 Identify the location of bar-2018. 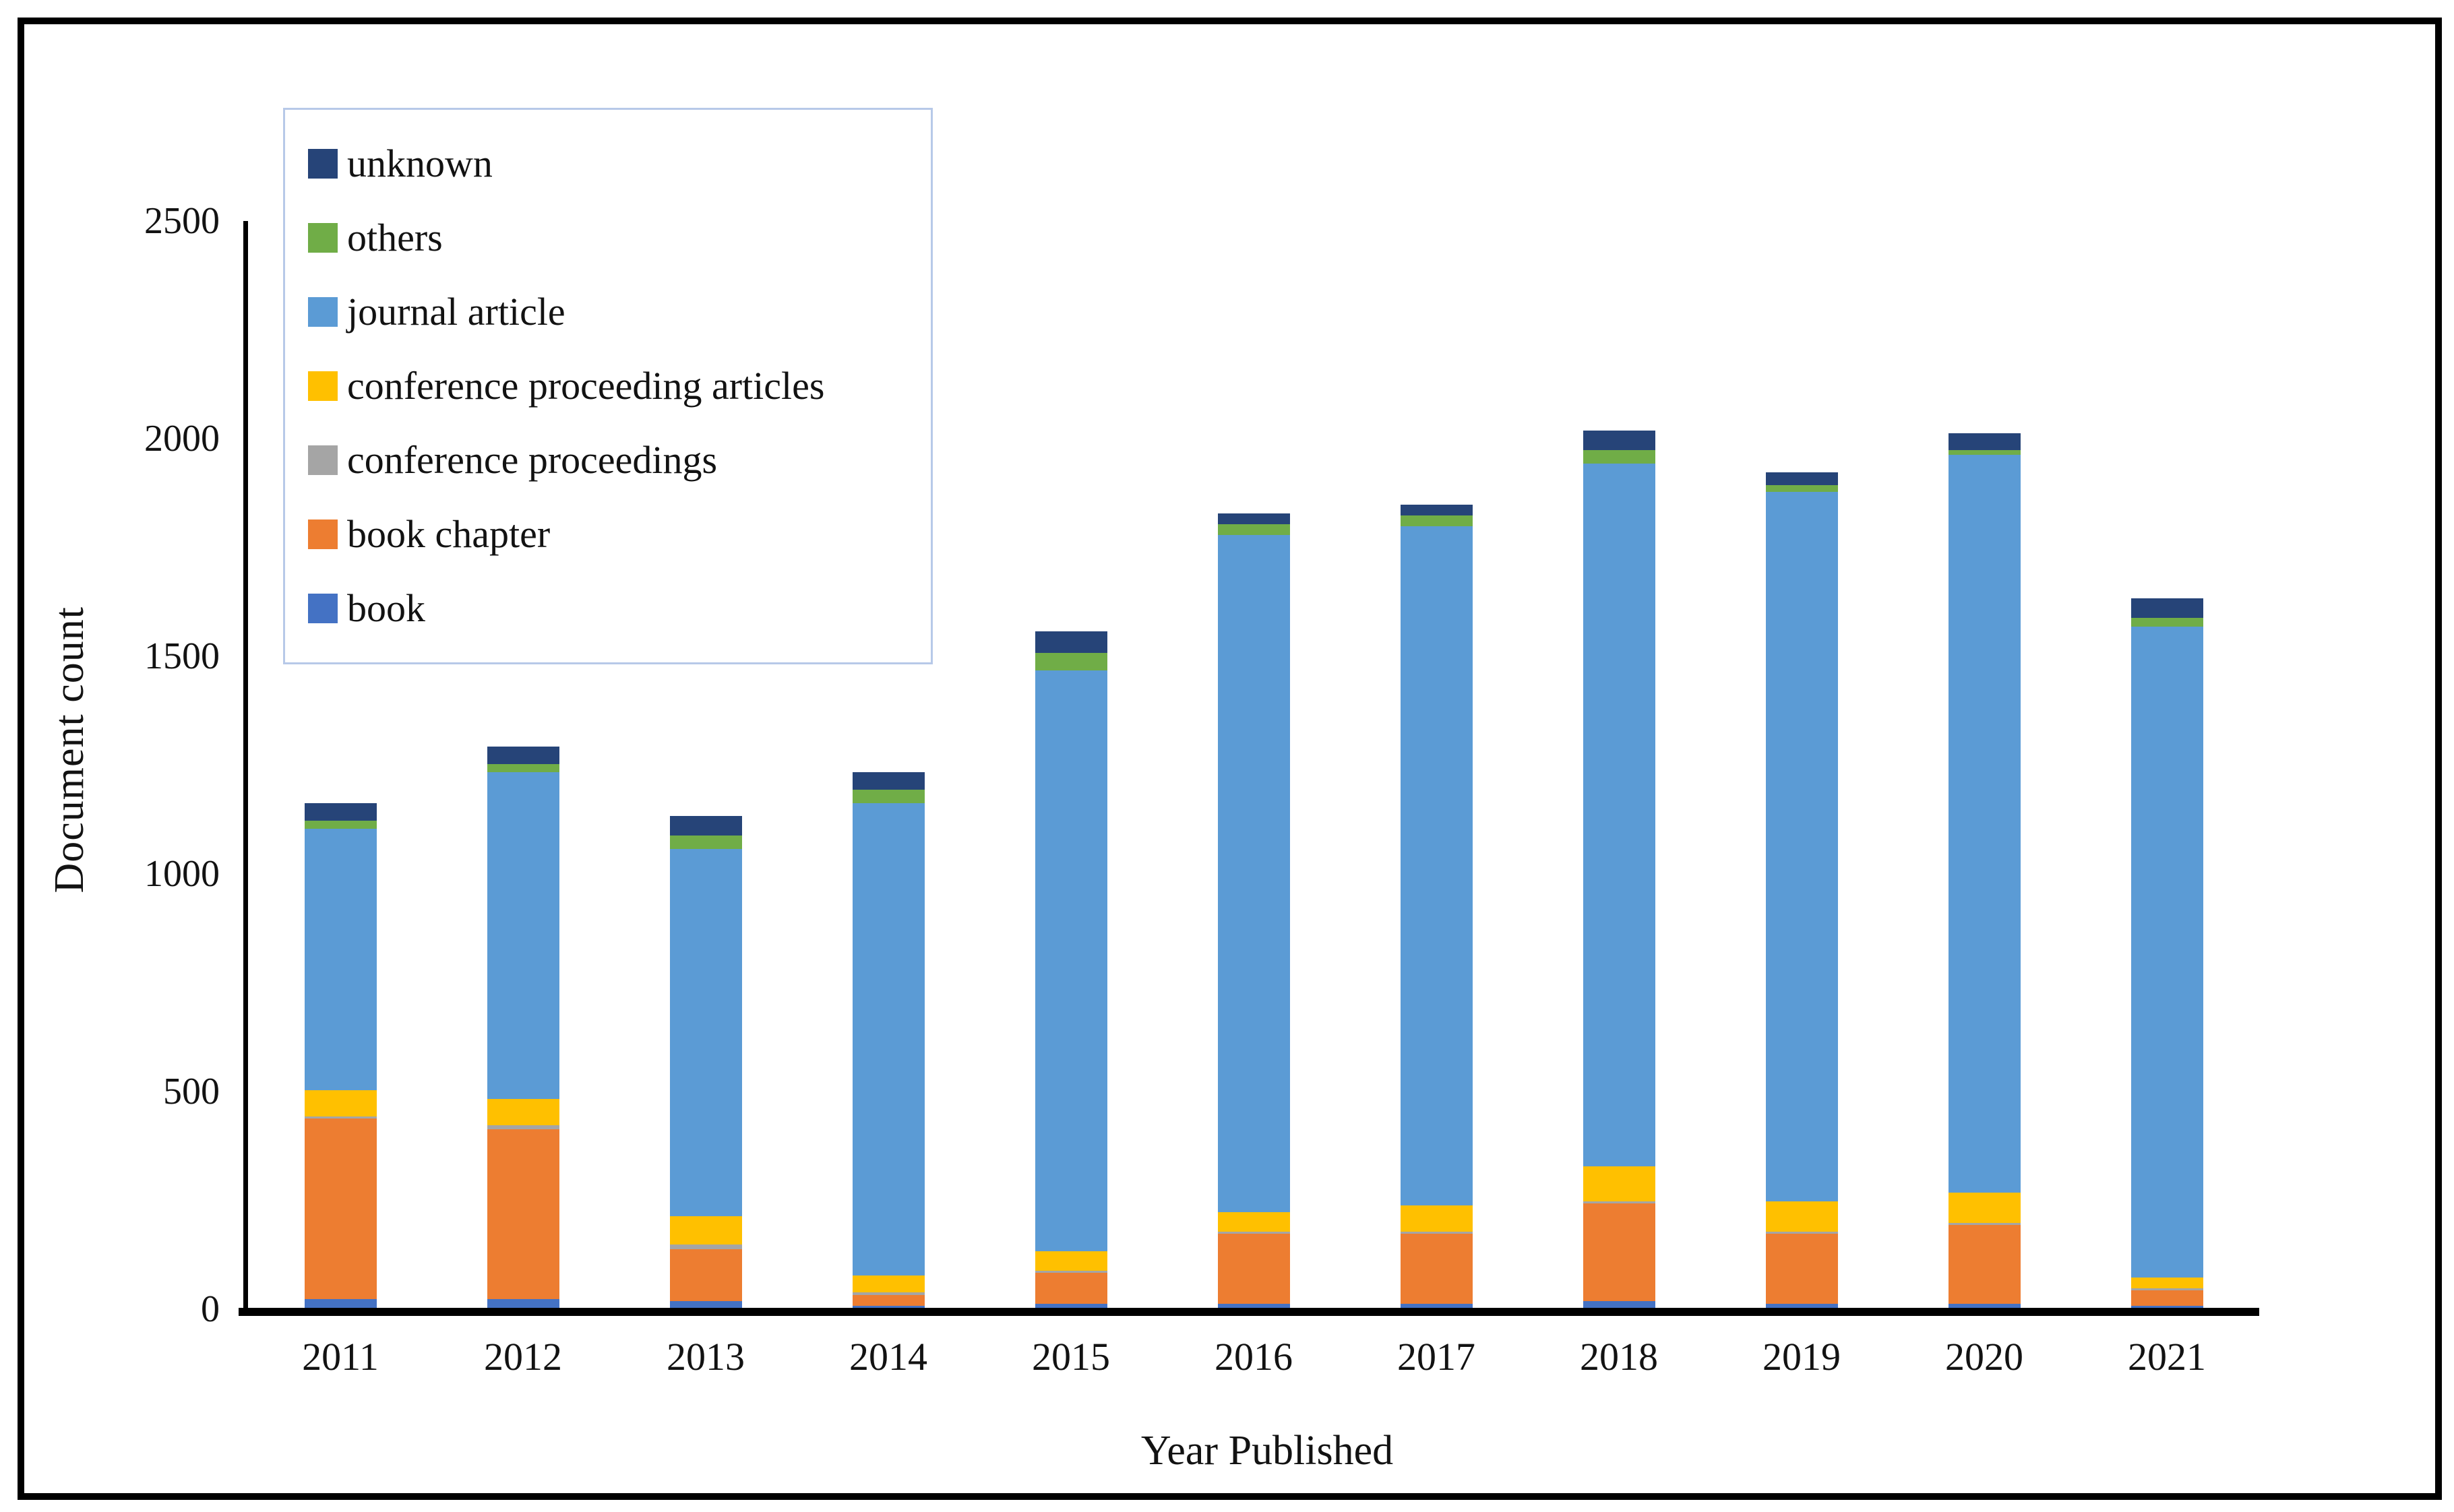
(1619, 870).